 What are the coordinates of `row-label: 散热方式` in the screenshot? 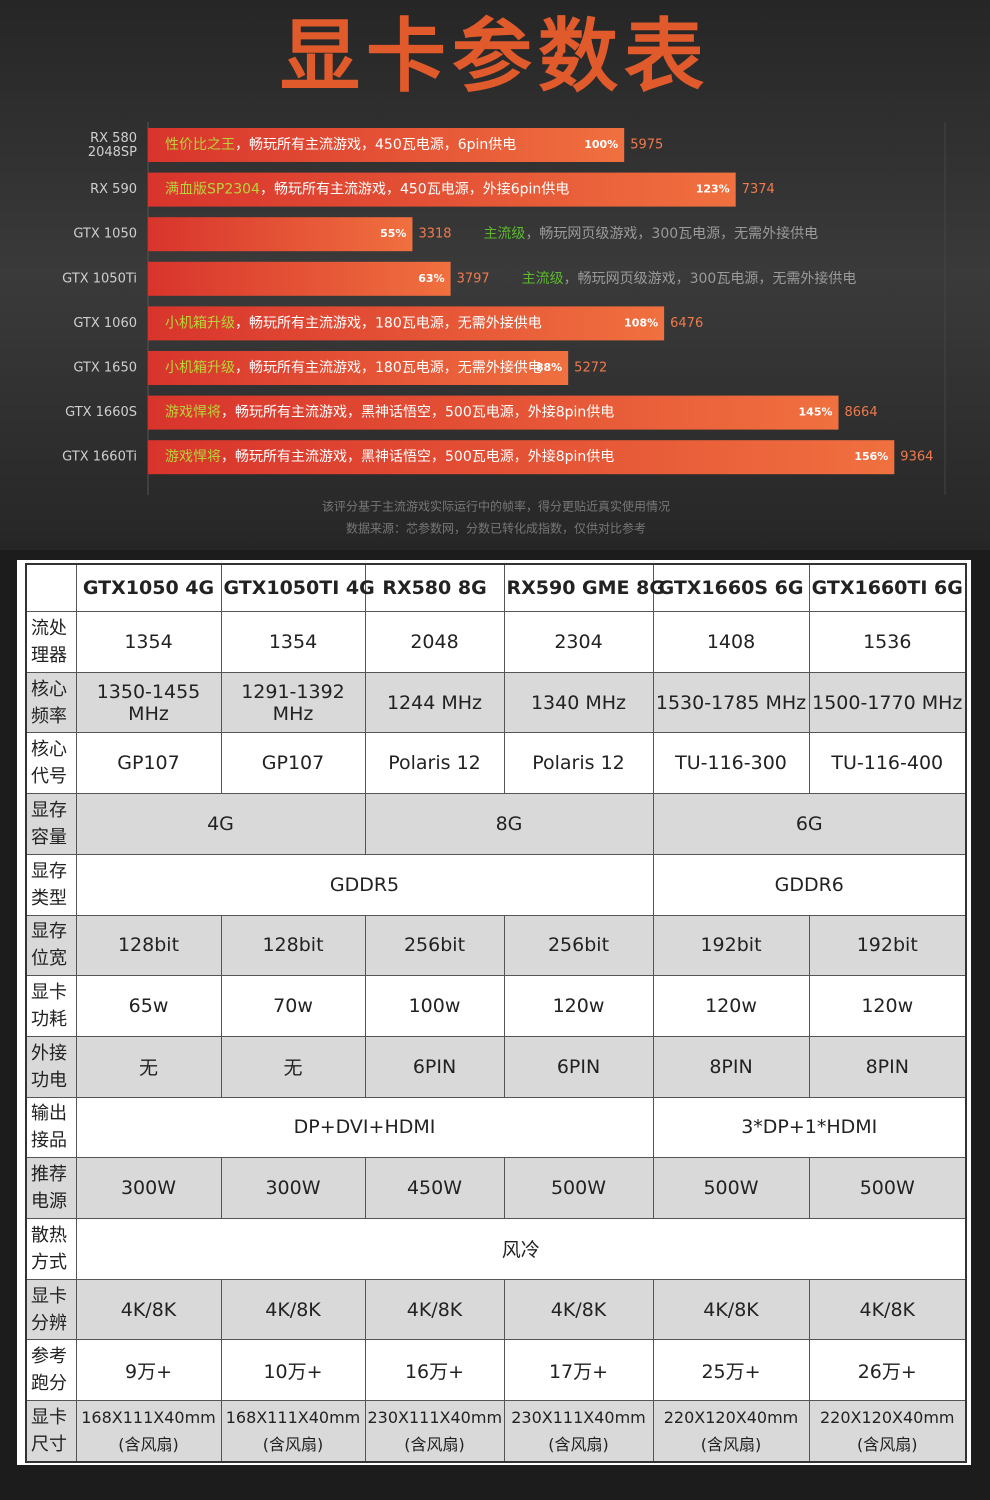 It's located at (51, 1249).